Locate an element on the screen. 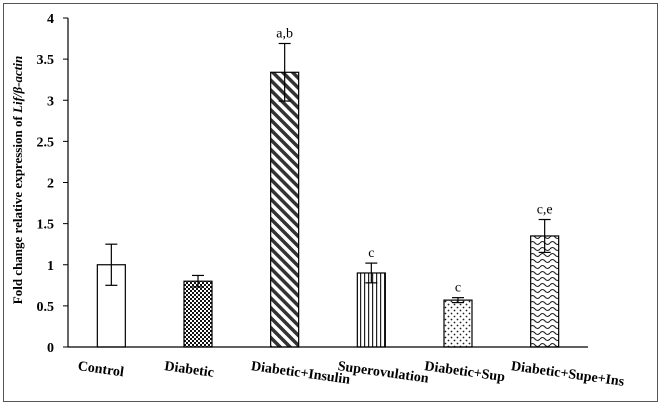 This screenshot has width=661, height=405. x-category-label: Control is located at coordinates (101, 369).